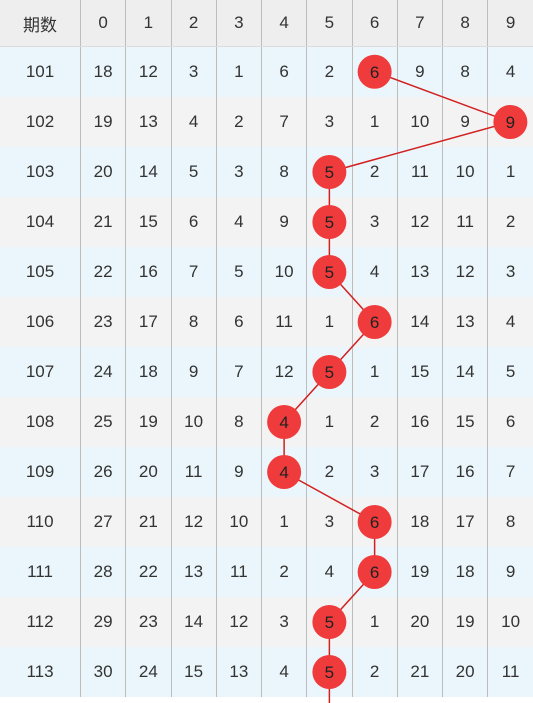  I want to click on table-row: 104 21 15 6 4 953 12 11 2, so click(266, 222).